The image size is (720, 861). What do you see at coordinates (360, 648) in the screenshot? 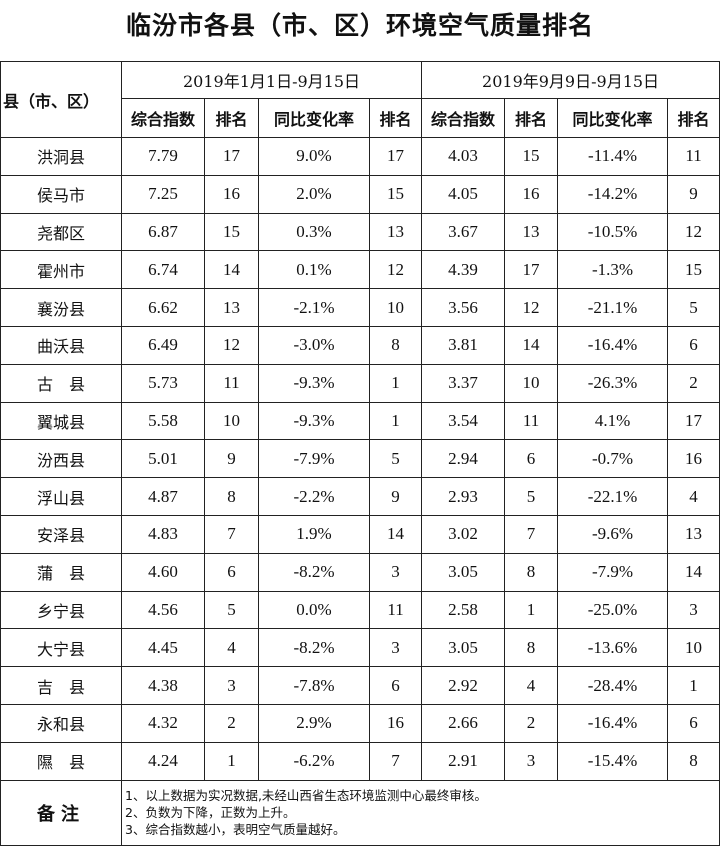
I see `table-row: 大宁县 4.45 4 -8.2% 3 3.05 8 -13.6% 10` at bounding box center [360, 648].